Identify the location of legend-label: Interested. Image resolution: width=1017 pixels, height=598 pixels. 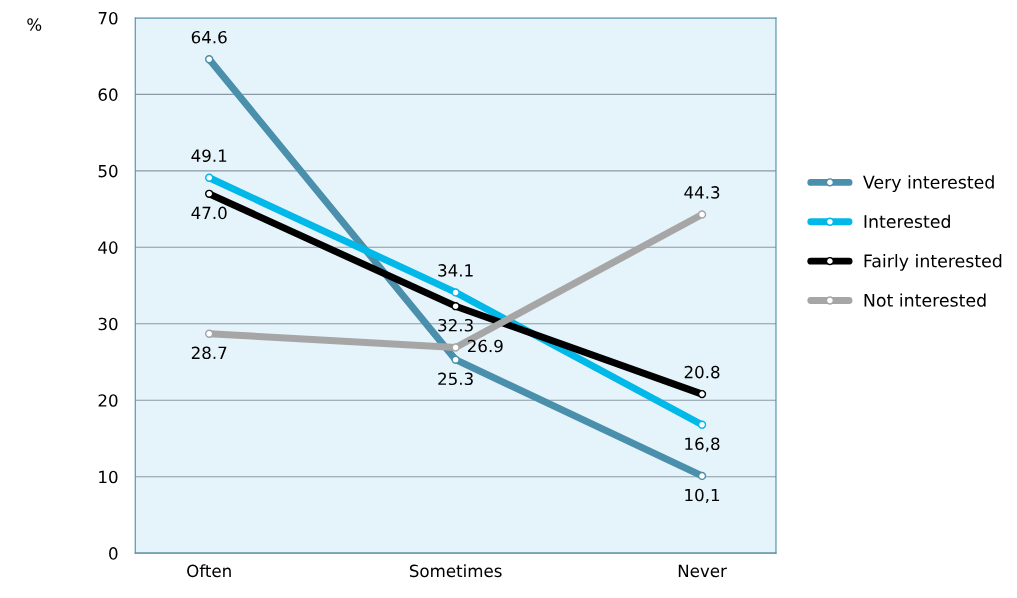
(907, 221).